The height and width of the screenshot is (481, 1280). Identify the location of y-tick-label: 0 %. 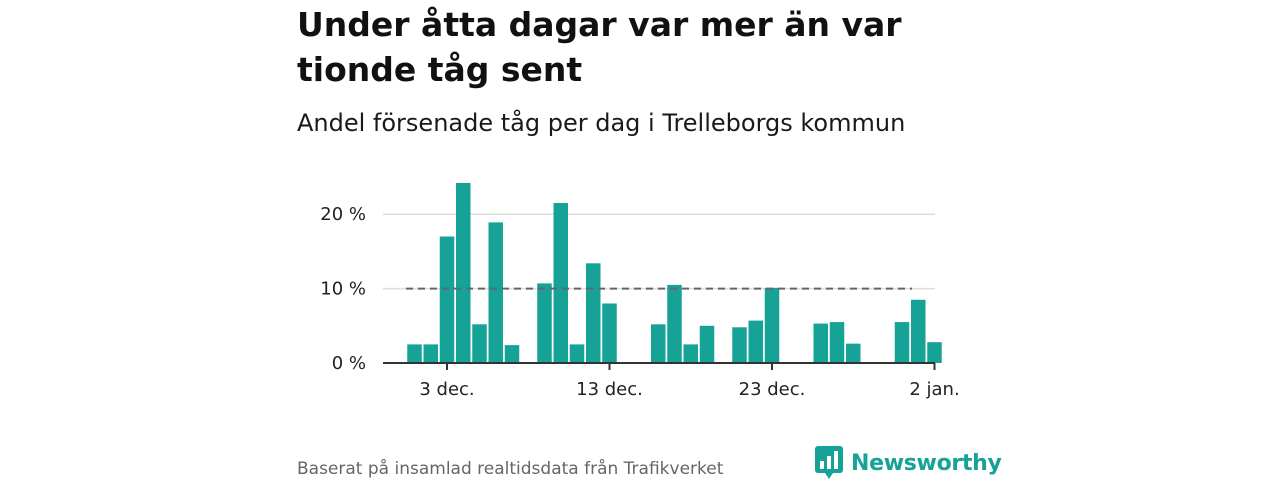
(349, 363).